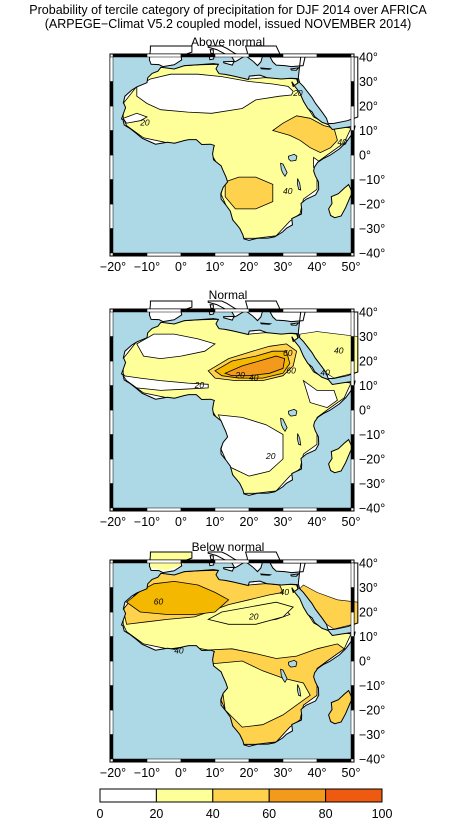  I want to click on contour-label-60: 60, so click(159, 602).